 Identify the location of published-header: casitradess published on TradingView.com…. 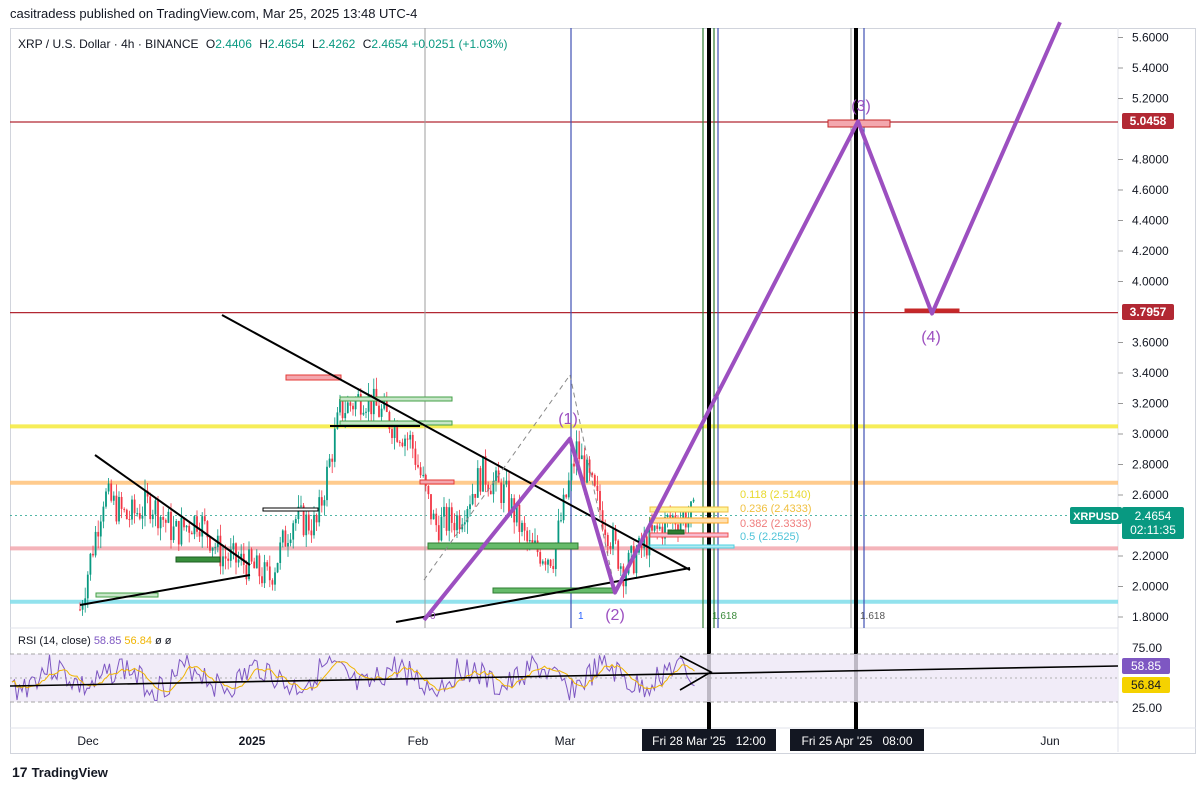
(214, 13).